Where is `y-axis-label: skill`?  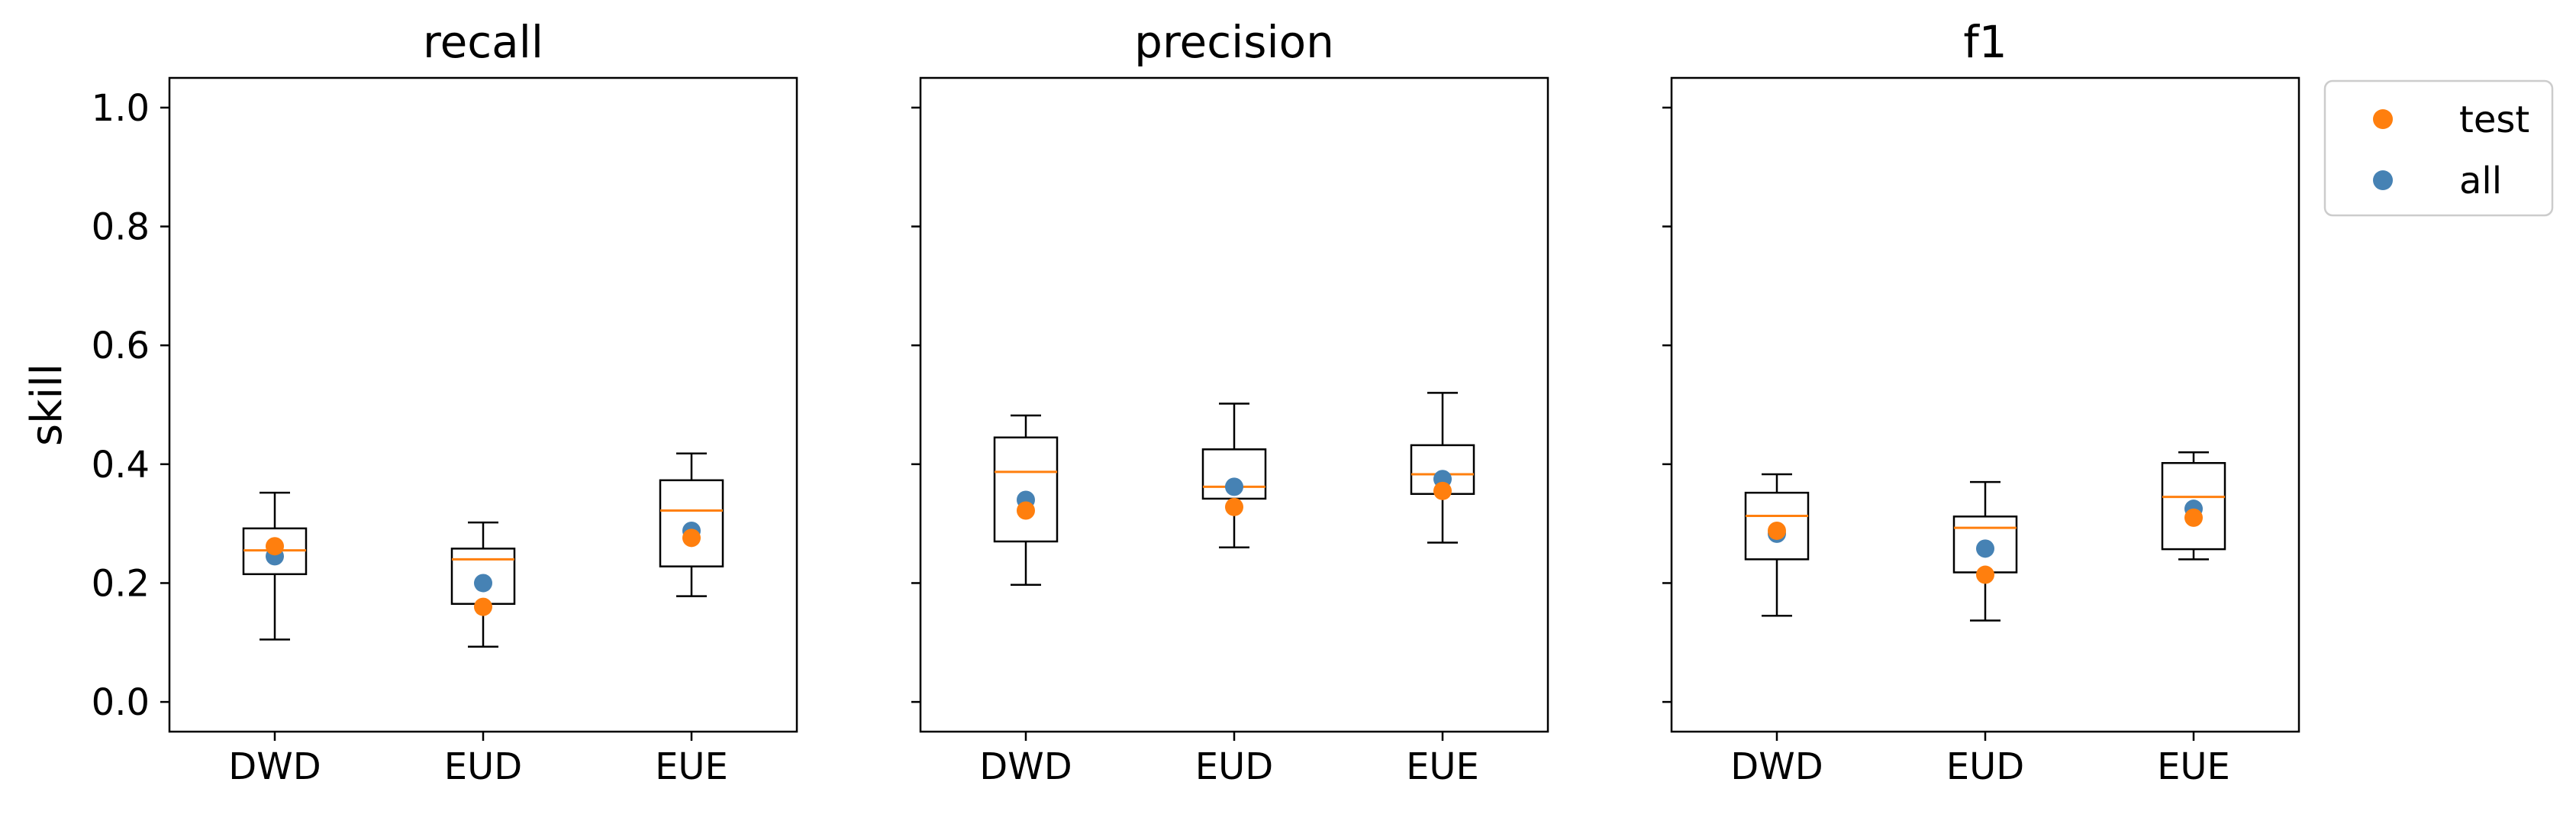
y-axis-label: skill is located at coordinates (47, 405).